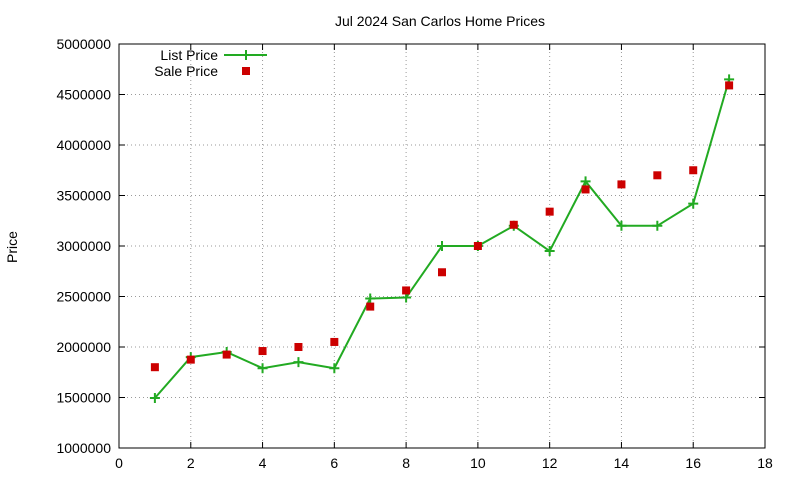 The image size is (800, 480). What do you see at coordinates (12, 247) in the screenshot?
I see `y-axis-label: Price` at bounding box center [12, 247].